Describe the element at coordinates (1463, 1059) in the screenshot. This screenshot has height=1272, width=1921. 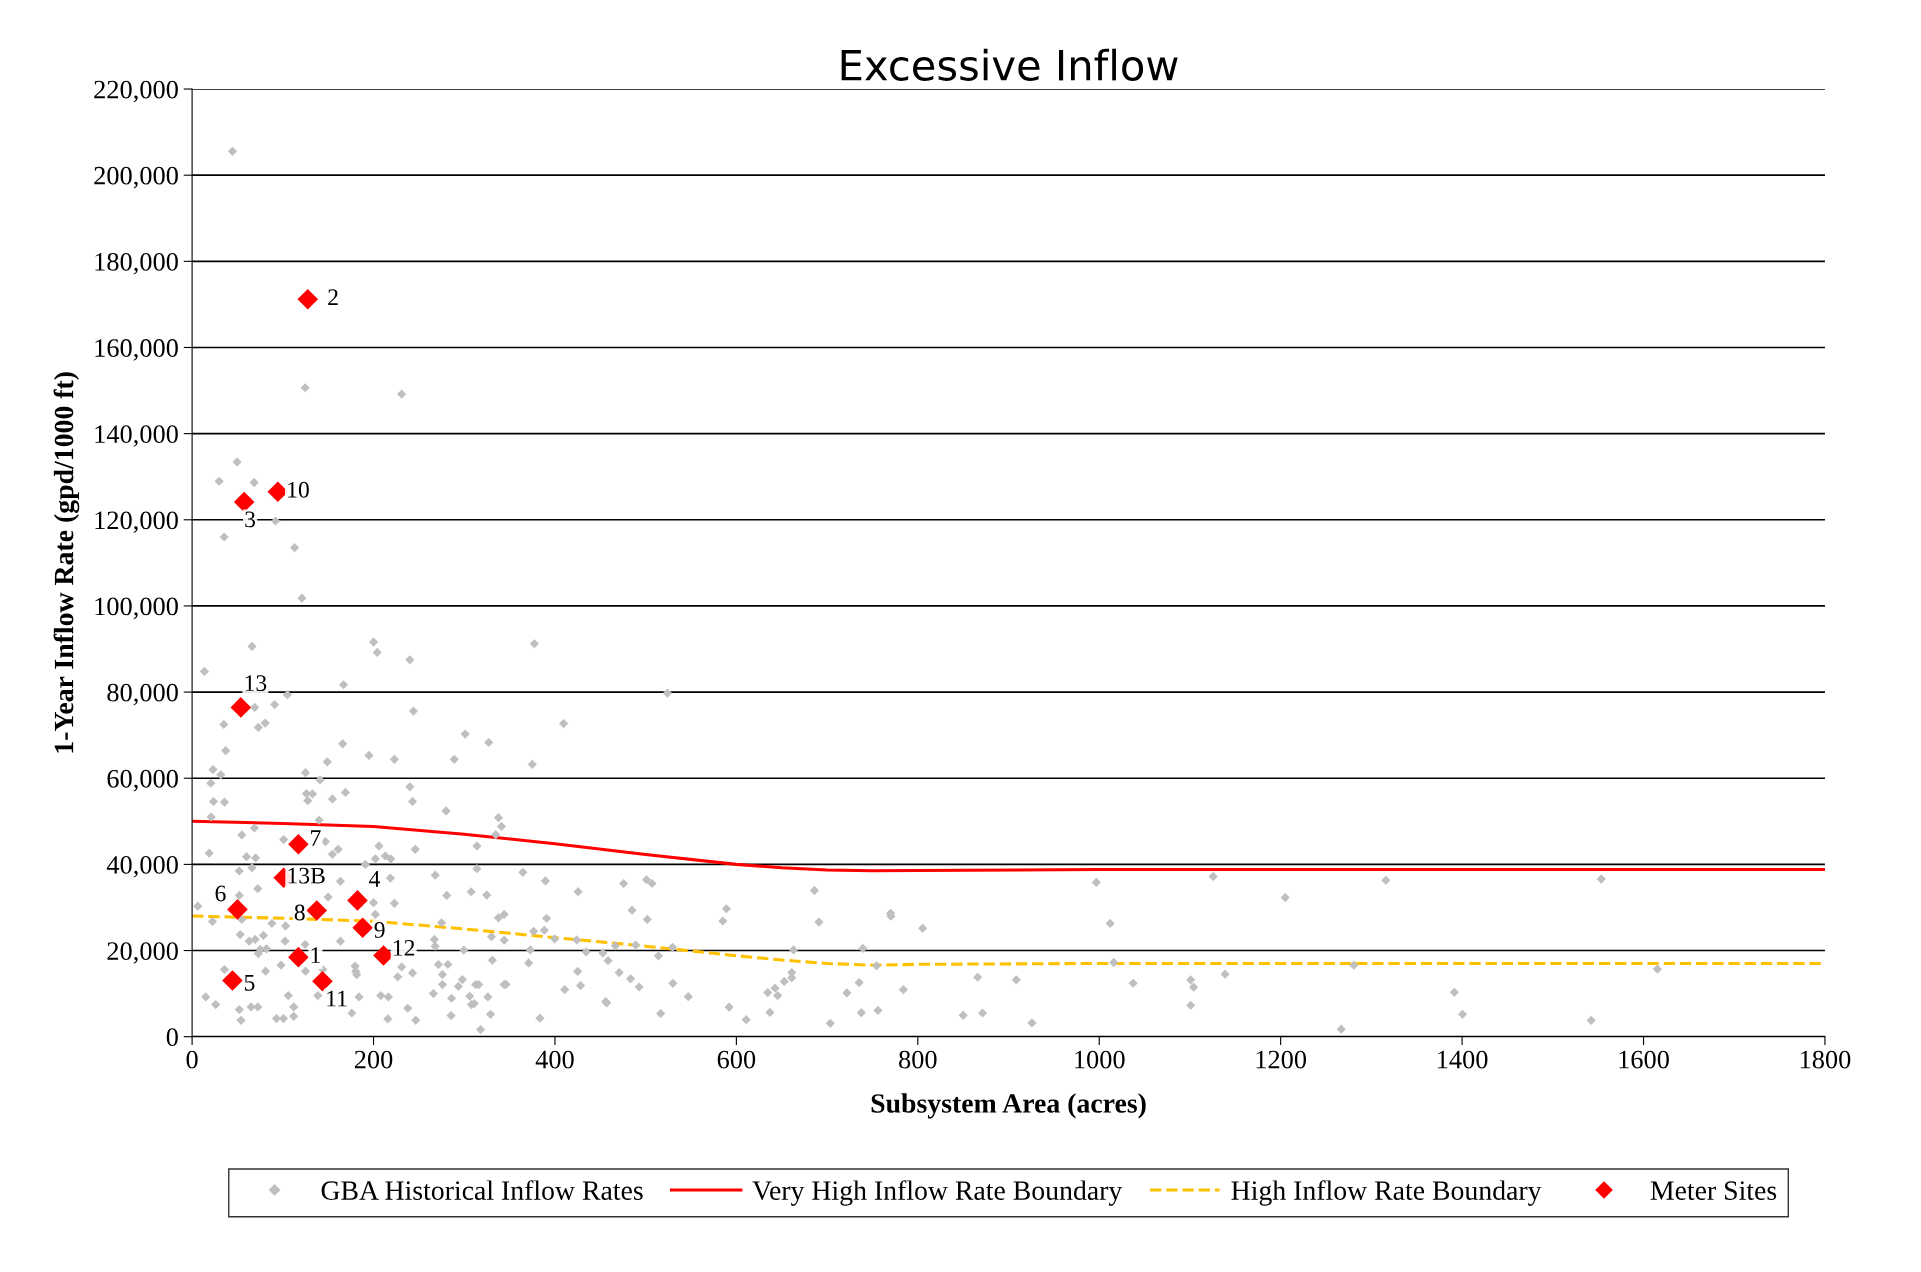
I see `x-tick-label: 1400` at that location.